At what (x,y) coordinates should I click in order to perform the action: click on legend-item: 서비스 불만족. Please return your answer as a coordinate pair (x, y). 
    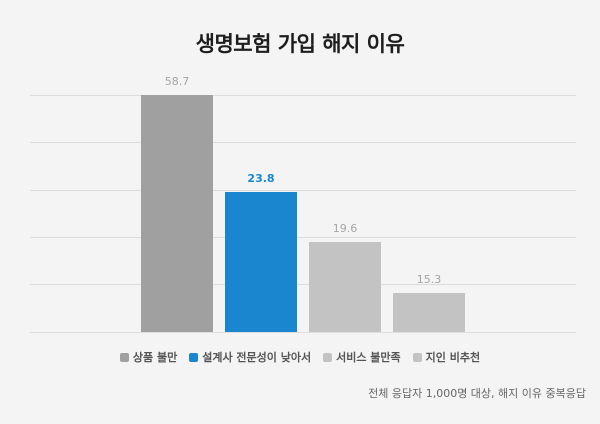
    Looking at the image, I should click on (362, 357).